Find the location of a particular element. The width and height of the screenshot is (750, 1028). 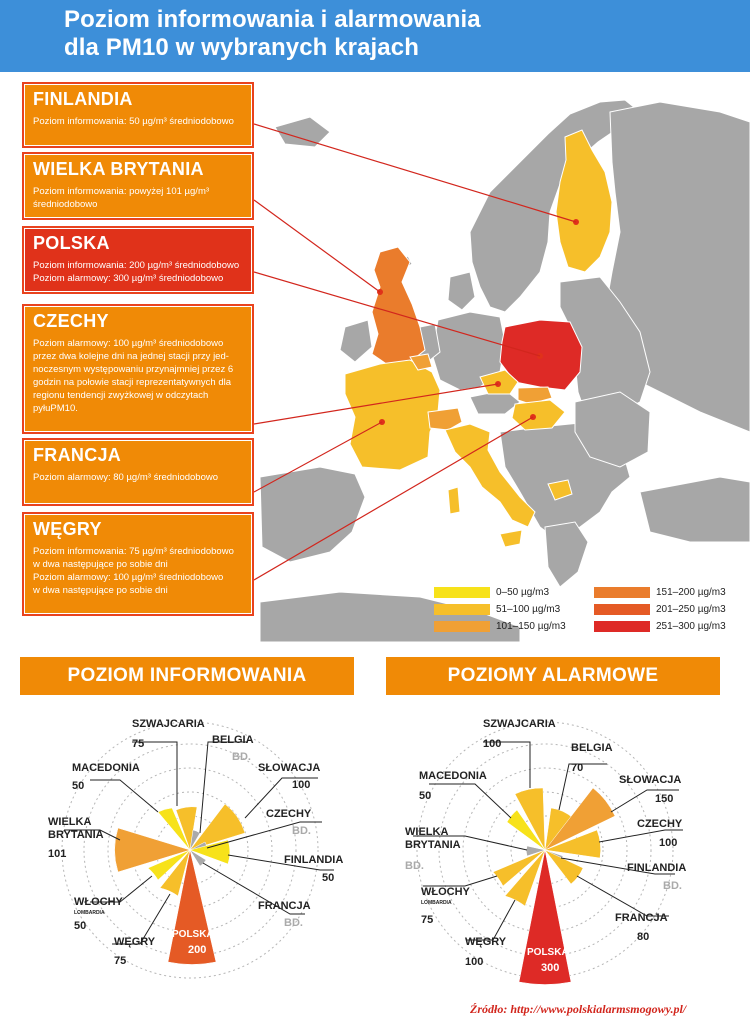

map-hungary is located at coordinates (538, 415).